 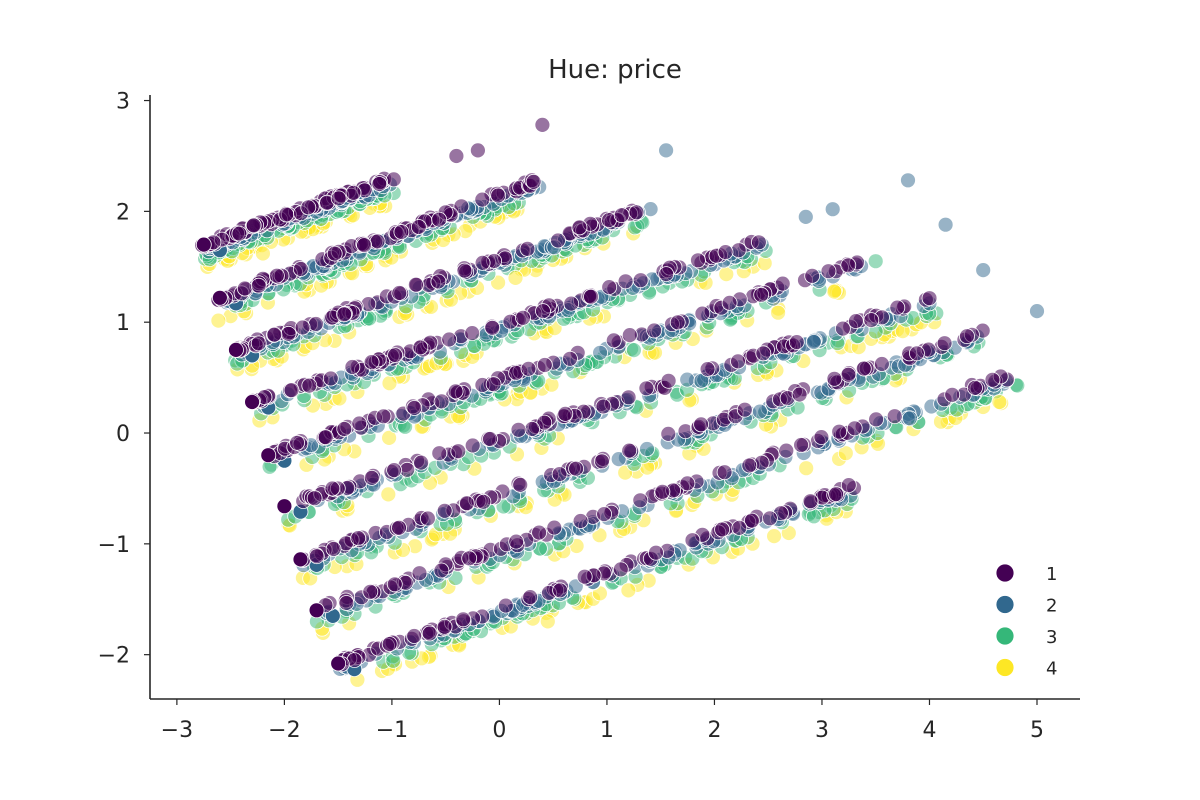 What do you see at coordinates (822, 730) in the screenshot?
I see `x-tick-label: 3` at bounding box center [822, 730].